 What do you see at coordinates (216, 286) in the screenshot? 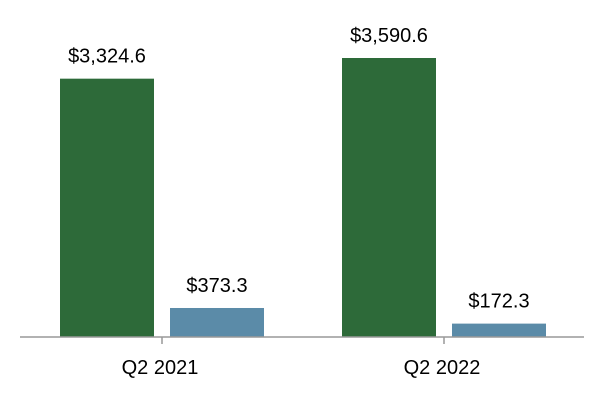
I see `data-label-q2-2021-series-2: $373.3` at bounding box center [216, 286].